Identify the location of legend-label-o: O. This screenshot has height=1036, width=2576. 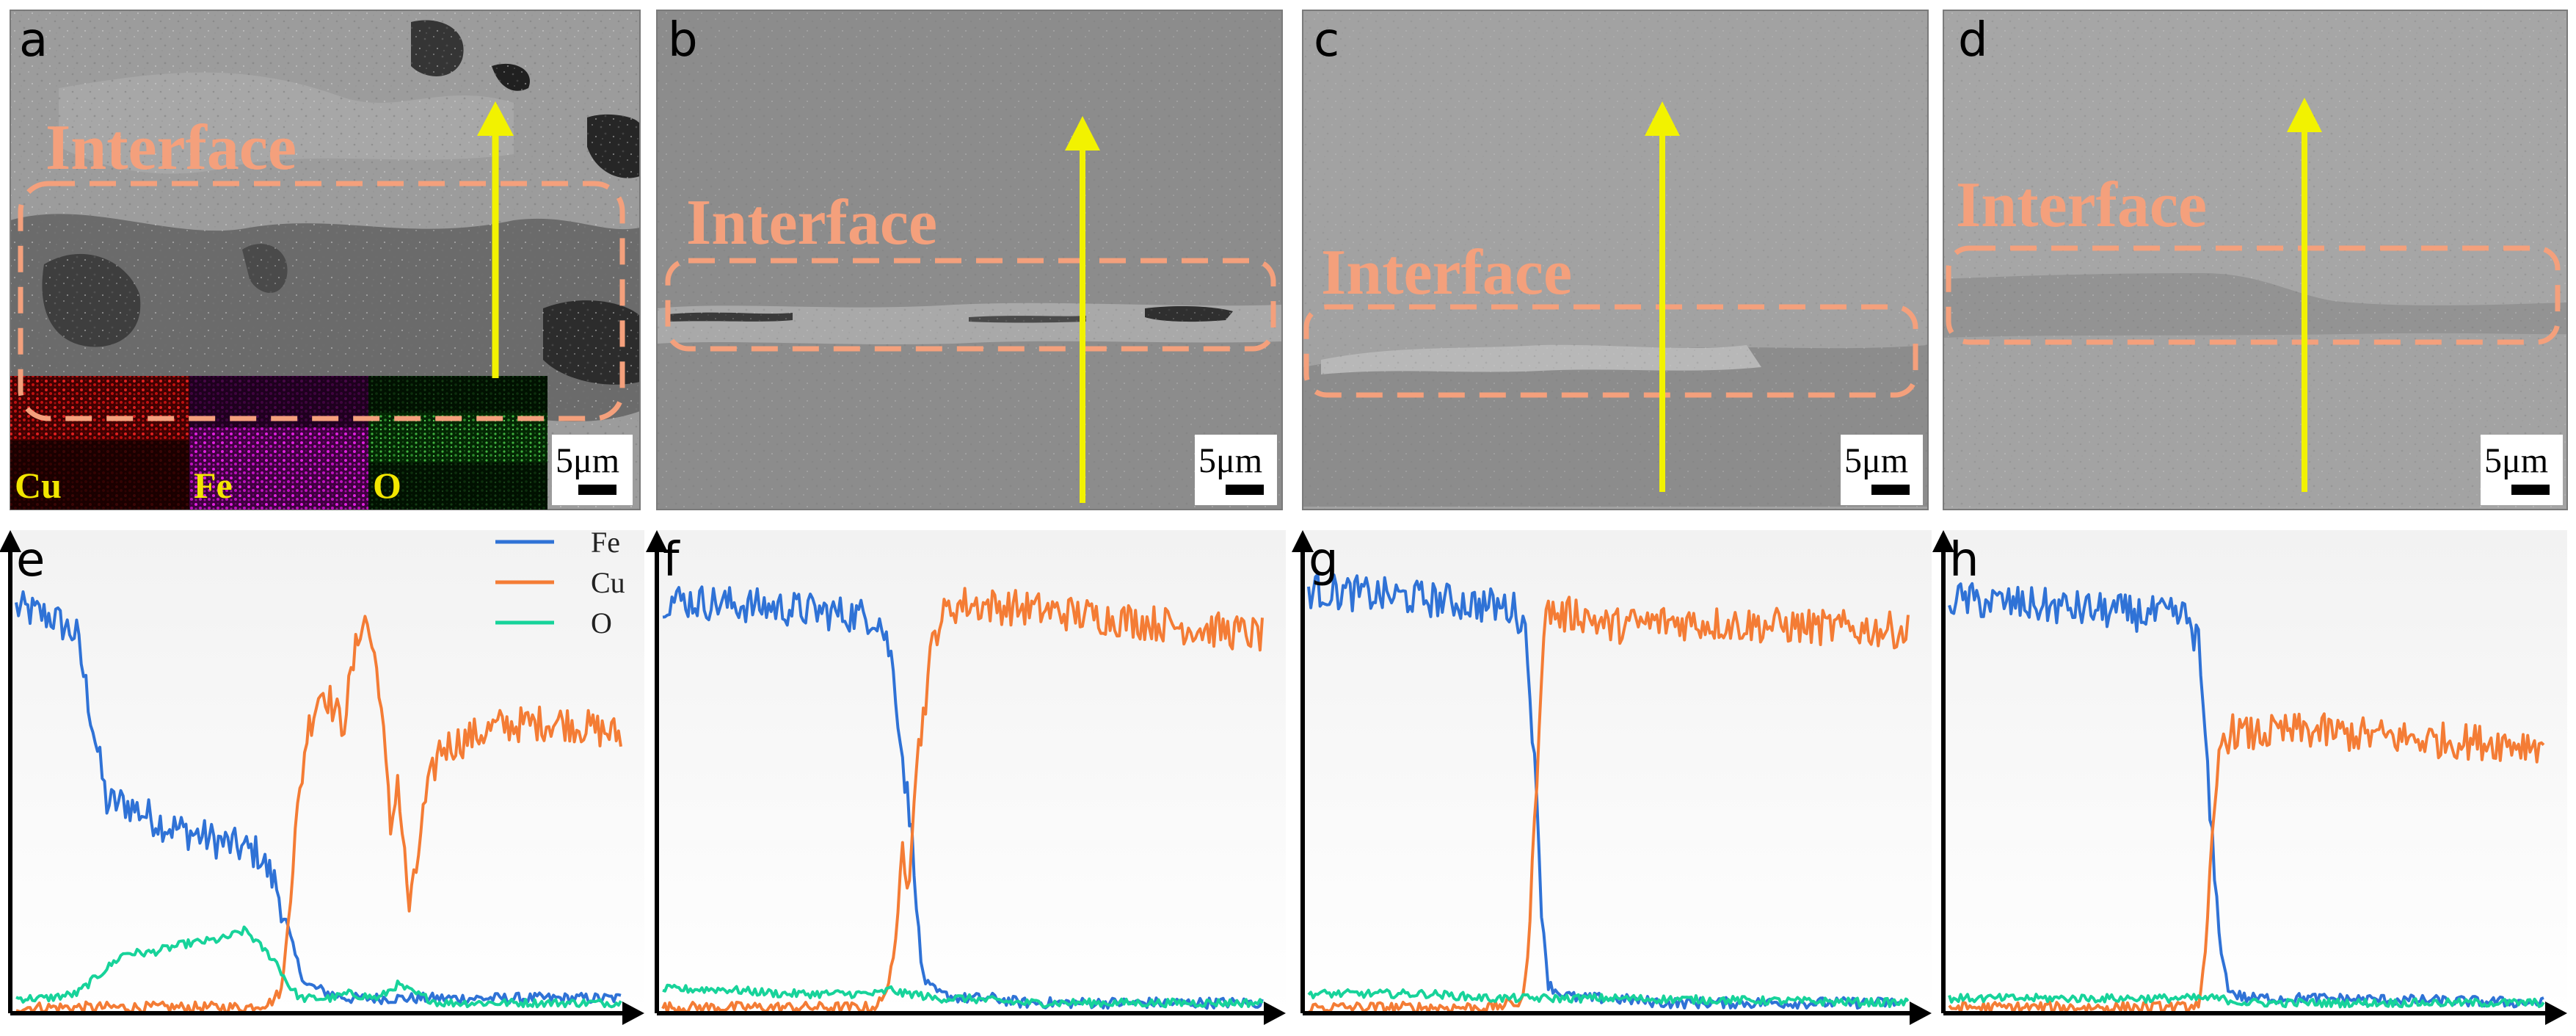
(601, 623).